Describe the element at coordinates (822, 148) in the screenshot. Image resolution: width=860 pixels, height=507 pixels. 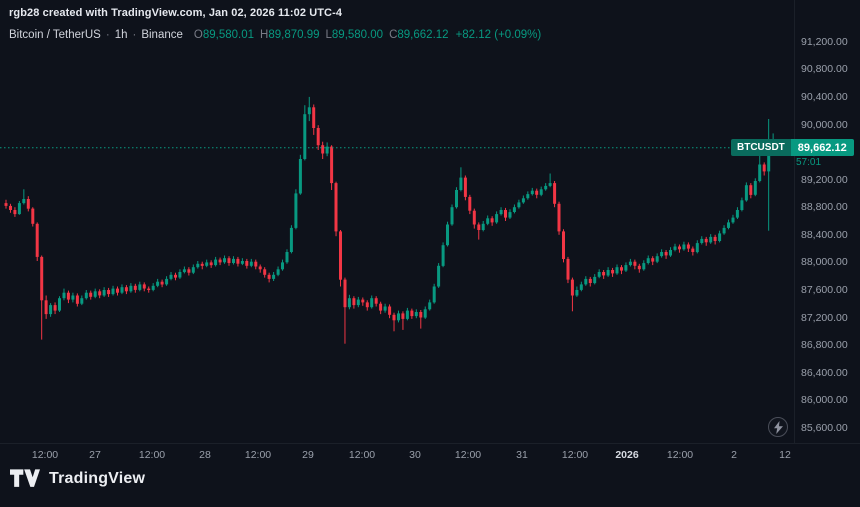
I see `last-price-value: 89,662.12` at that location.